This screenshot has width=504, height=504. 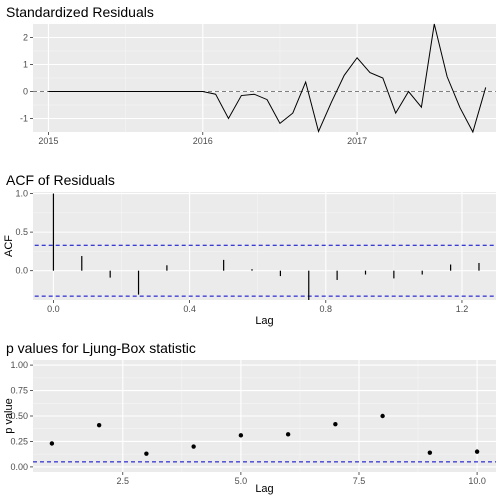 I want to click on panel-title-ljung-box: p values for Ljung-Box statistic, so click(x=101, y=348).